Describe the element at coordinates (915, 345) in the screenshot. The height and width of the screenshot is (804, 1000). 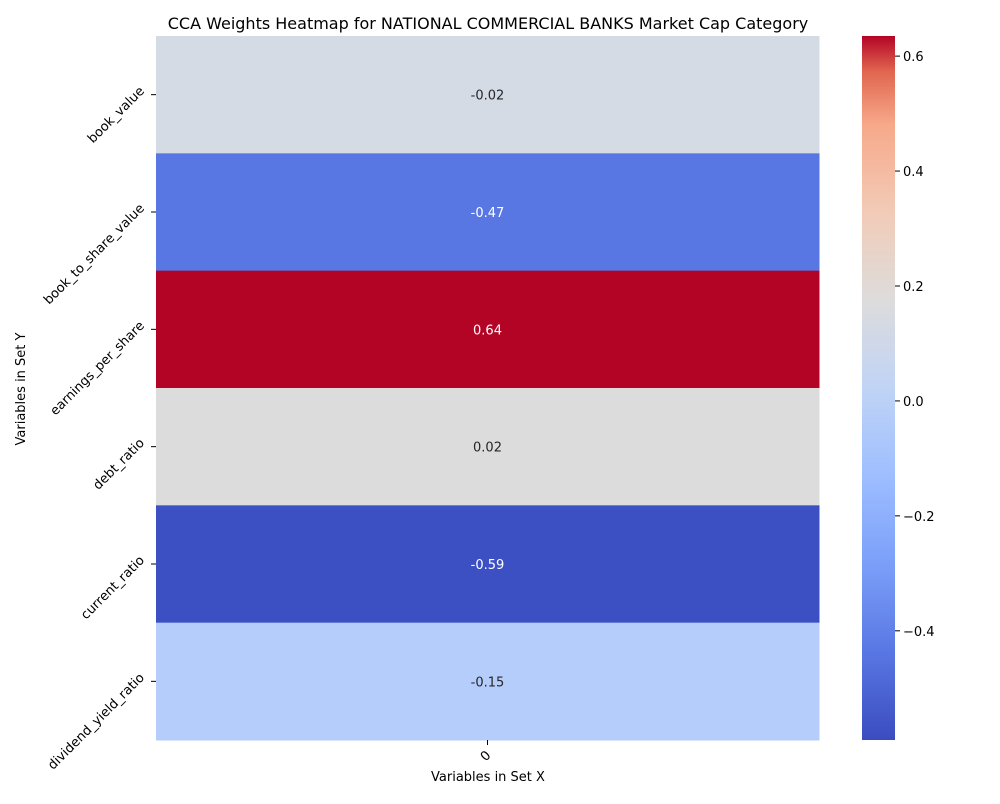
I see `colorbar-ticks: 0.6 0.4 0.2 0.0 −0.2 −0.4` at that location.